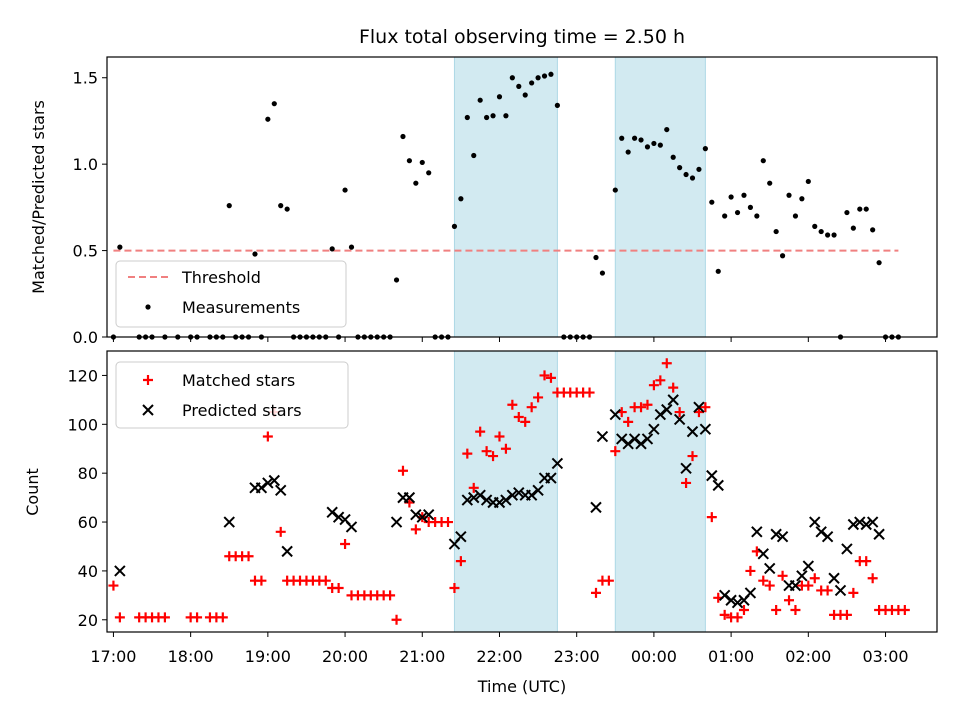 Image resolution: width=960 pixels, height=720 pixels. What do you see at coordinates (422, 656) in the screenshot?
I see `x-tick-label: 21:00` at bounding box center [422, 656].